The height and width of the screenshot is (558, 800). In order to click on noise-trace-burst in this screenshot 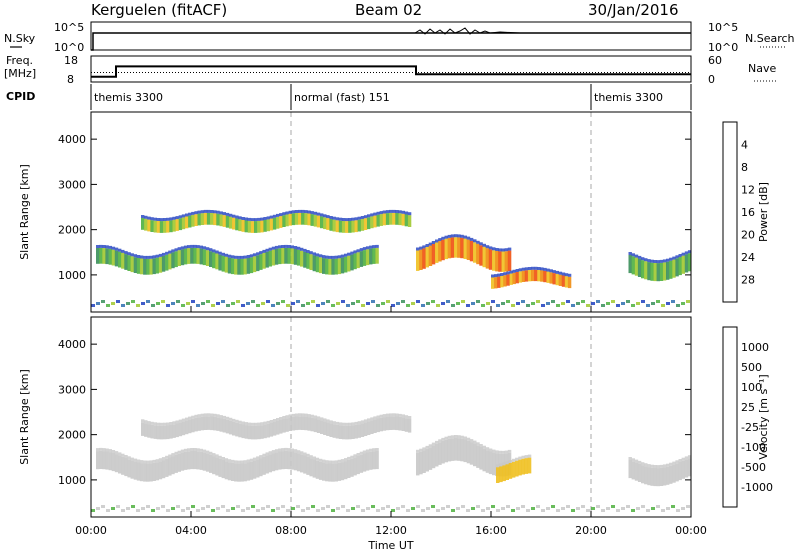, I will do `click(467, 31)`.